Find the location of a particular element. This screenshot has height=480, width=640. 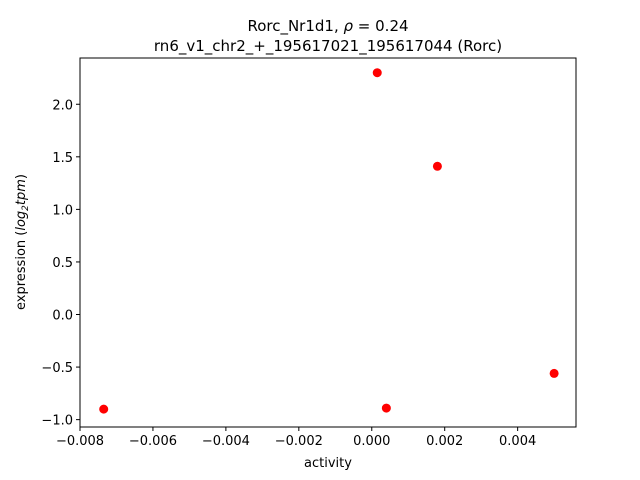

y-tick-label: 2.0 is located at coordinates (62, 105).